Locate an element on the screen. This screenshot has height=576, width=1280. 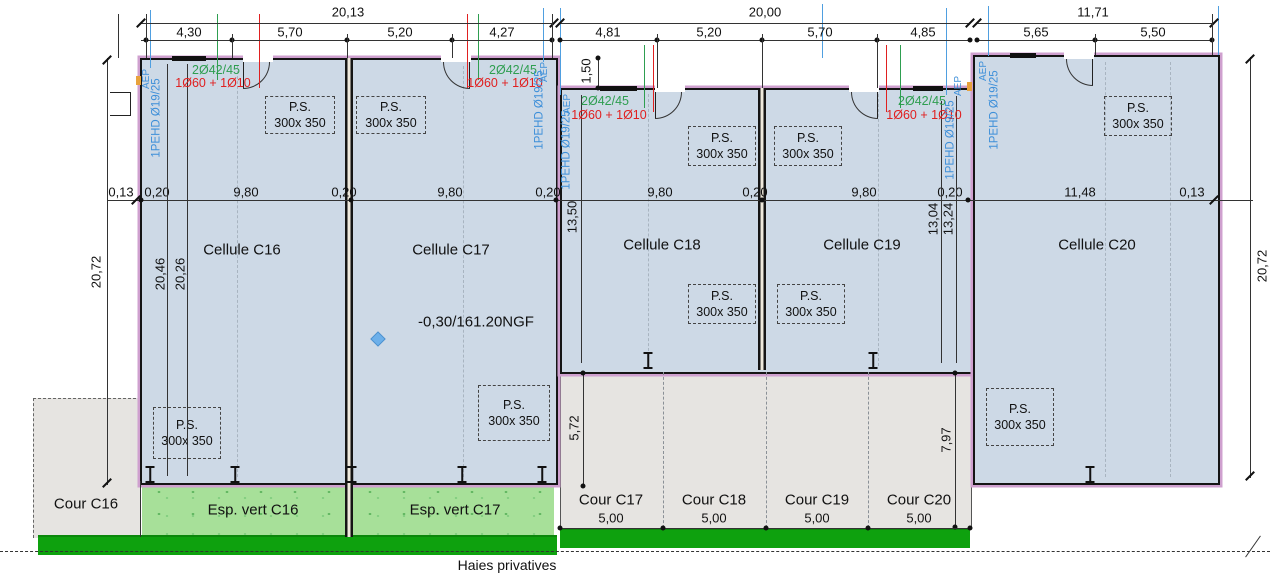
dim-v-c18: 13,50 is located at coordinates (572, 217).